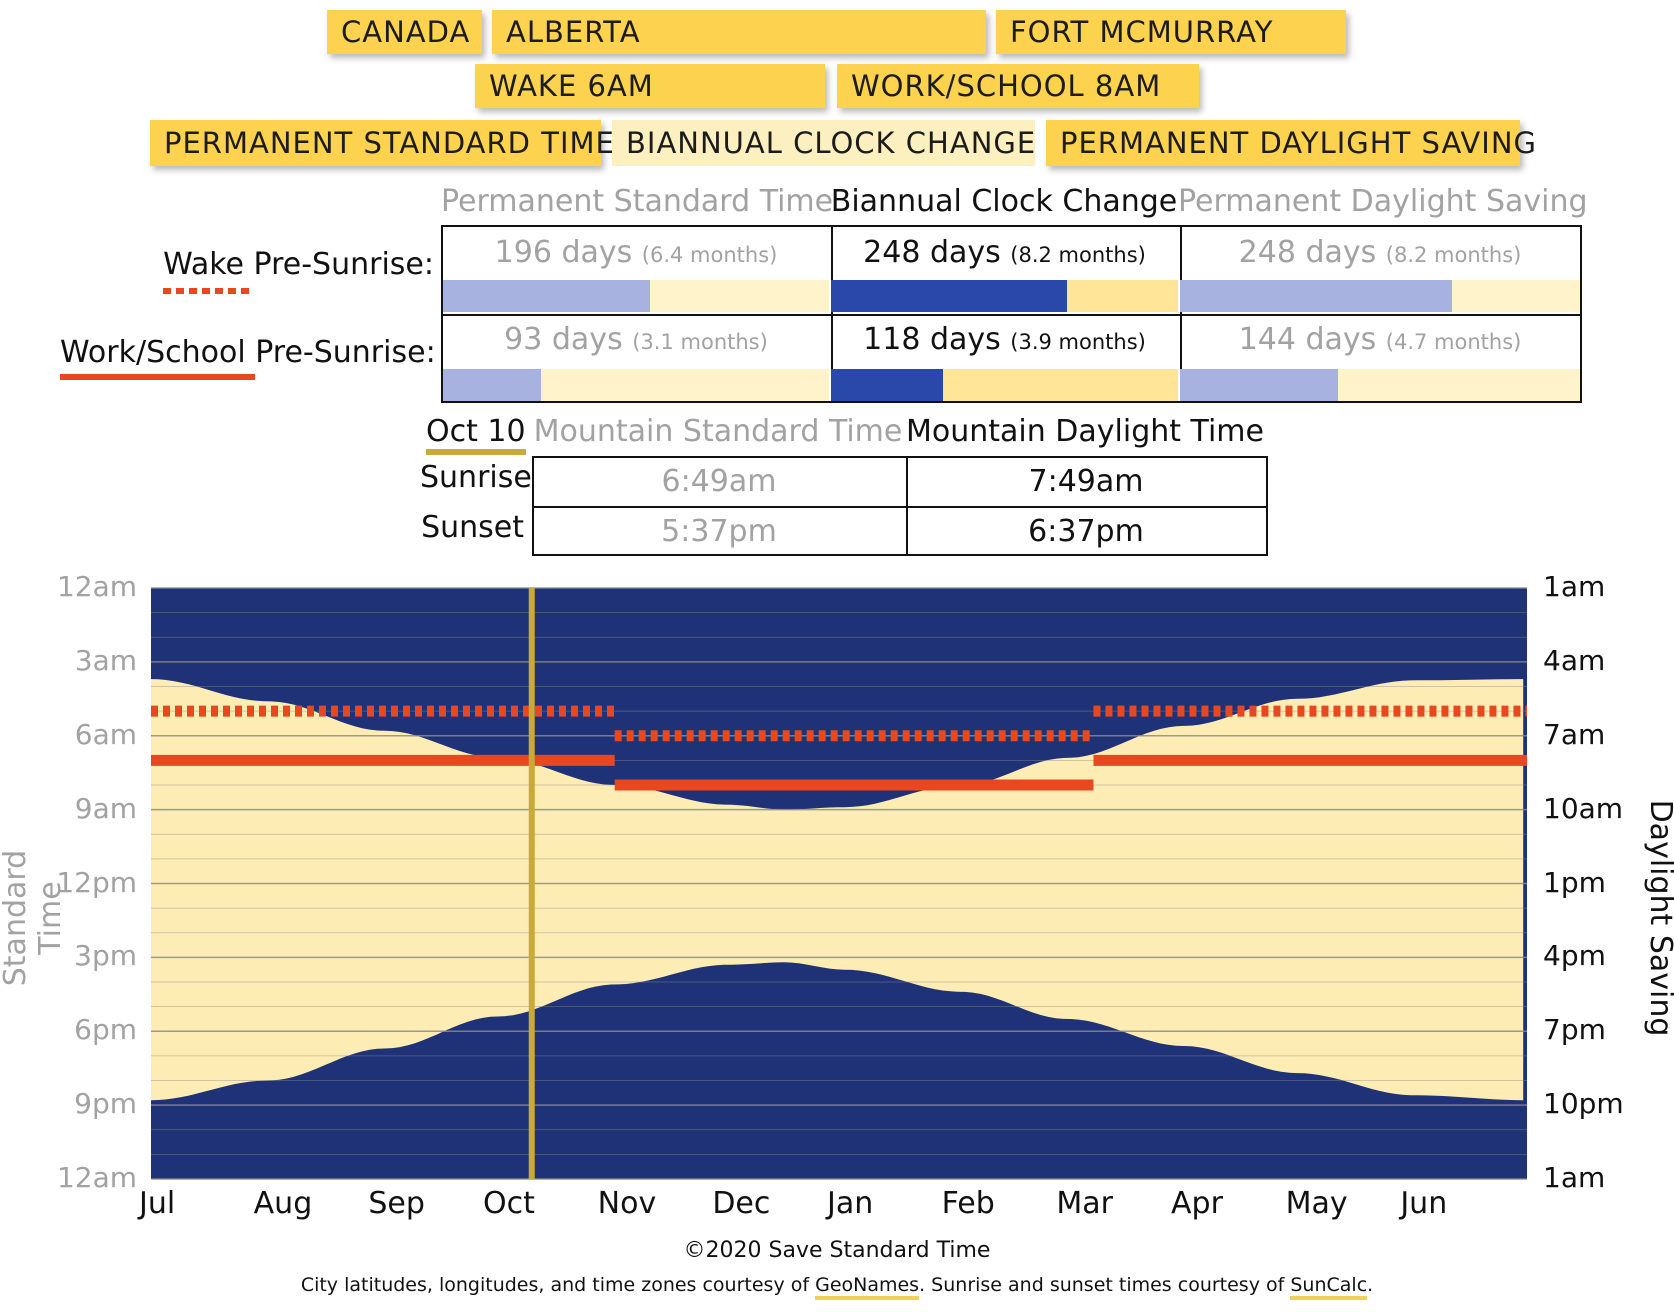 The height and width of the screenshot is (1312, 1674). I want to click on row-label-work: Work/School Pre-Sunrise:, so click(248, 357).